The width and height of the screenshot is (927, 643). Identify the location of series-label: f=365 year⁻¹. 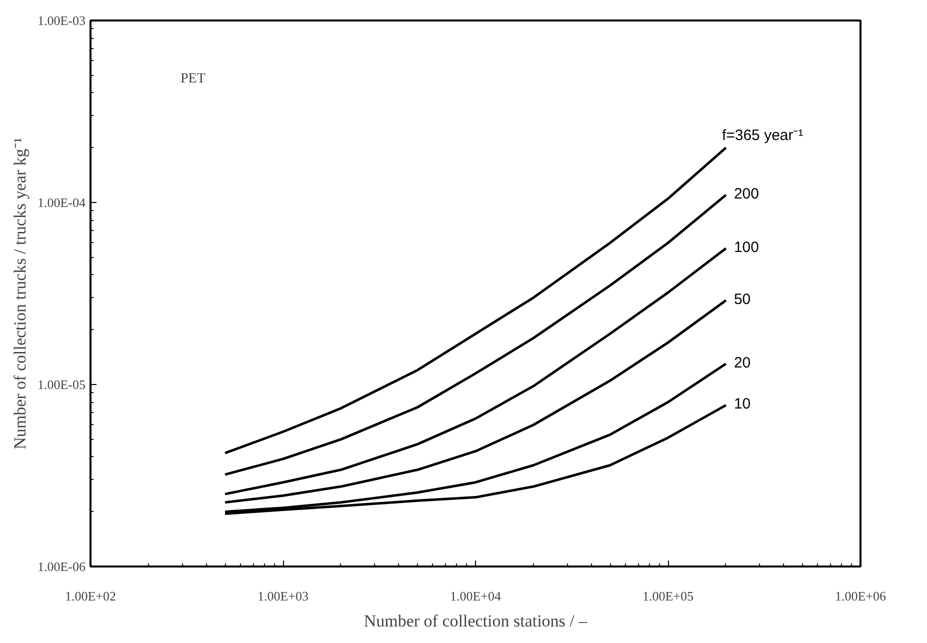
(763, 135).